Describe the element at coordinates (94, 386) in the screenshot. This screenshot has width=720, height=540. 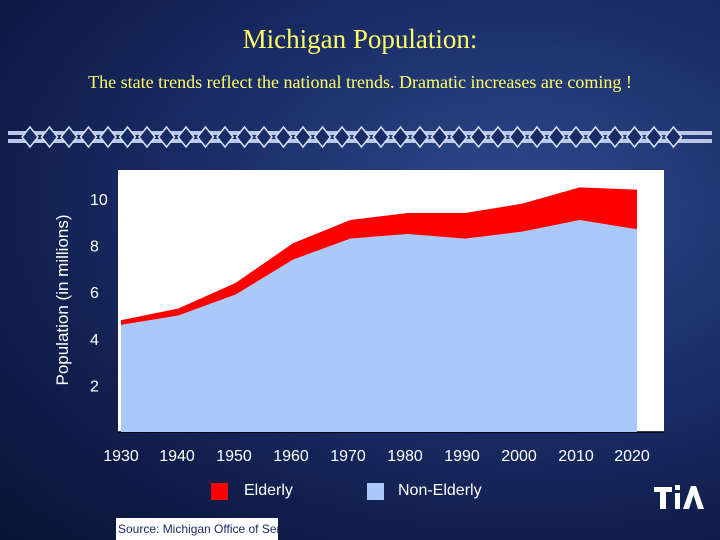
I see `y-tick-label: 2` at that location.